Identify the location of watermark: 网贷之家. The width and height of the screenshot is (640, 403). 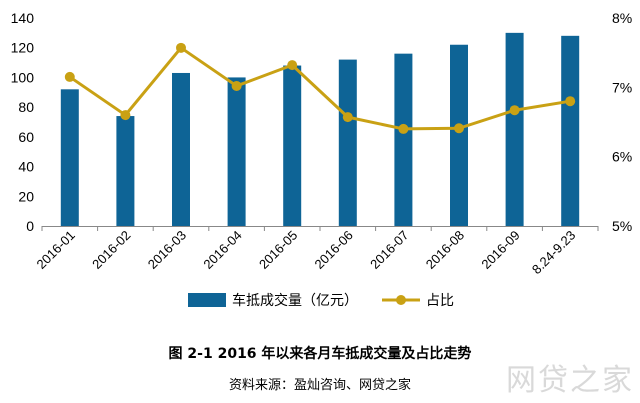
(570, 380).